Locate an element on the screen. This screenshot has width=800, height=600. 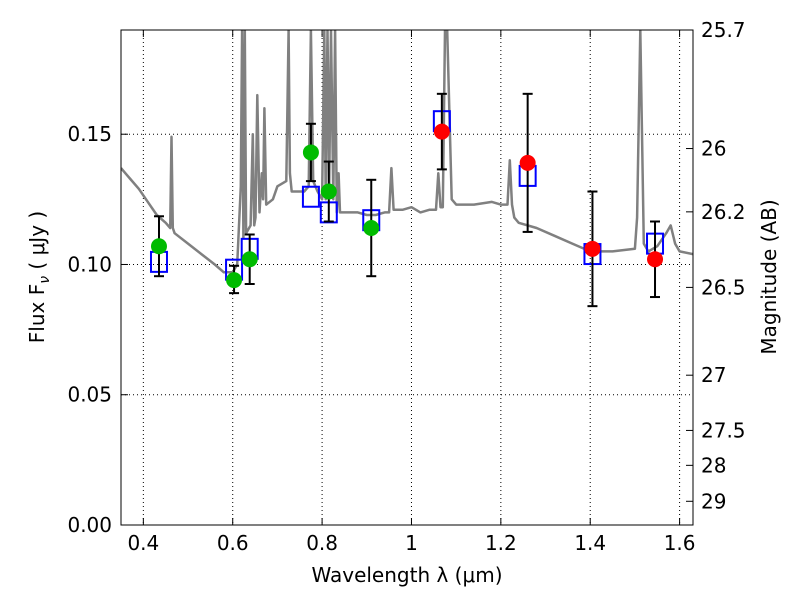
y2-tick-label: 26.2 is located at coordinates (723, 212).